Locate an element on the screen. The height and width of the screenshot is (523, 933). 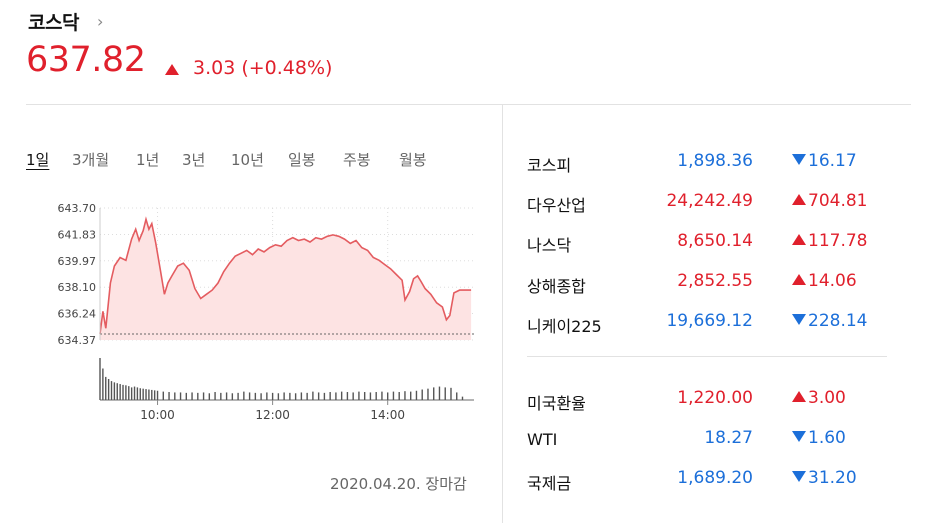
fx-change: 3.00 is located at coordinates (819, 398).